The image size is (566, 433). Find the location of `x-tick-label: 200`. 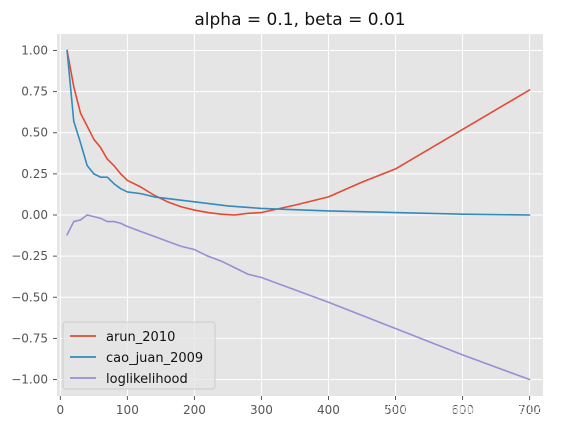

x-tick-label: 200 is located at coordinates (194, 410).